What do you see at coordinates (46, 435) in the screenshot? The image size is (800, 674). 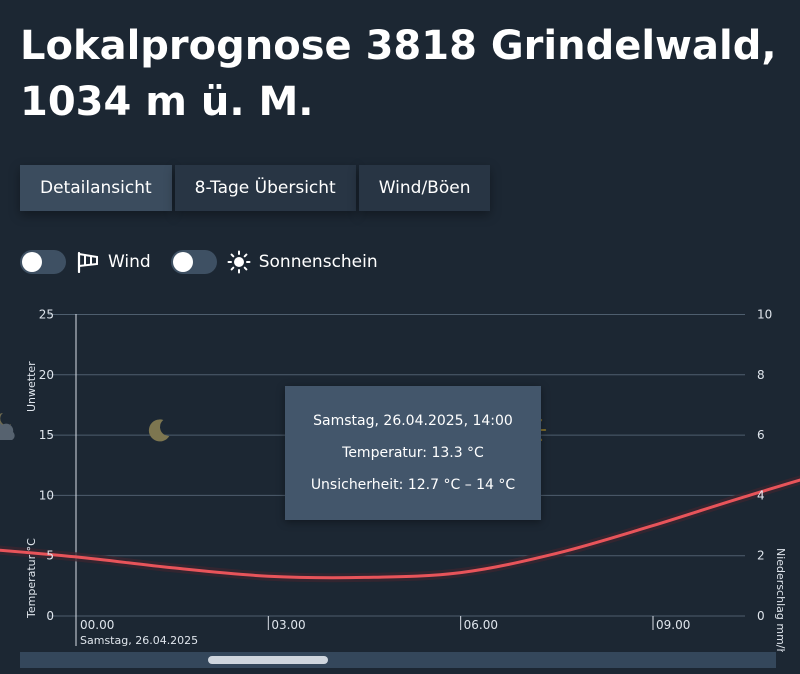 I see `y-tick-label: 15` at bounding box center [46, 435].